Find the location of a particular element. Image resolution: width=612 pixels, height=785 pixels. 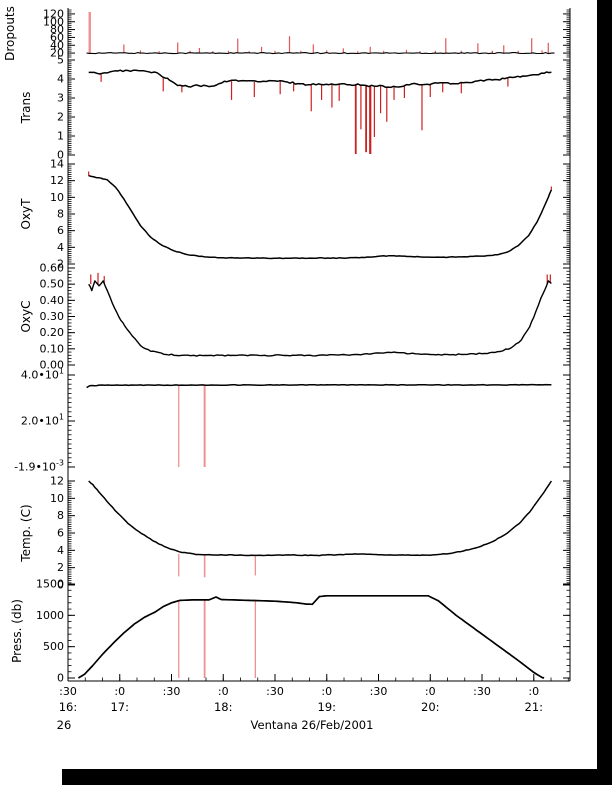

y-tick-label: 120 is located at coordinates (53, 13).